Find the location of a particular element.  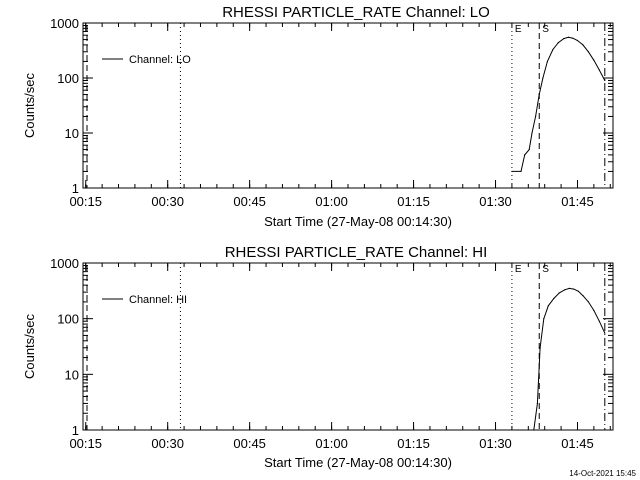

timestamp-label: 14-Oct-2021 15:45 is located at coordinates (602, 473).